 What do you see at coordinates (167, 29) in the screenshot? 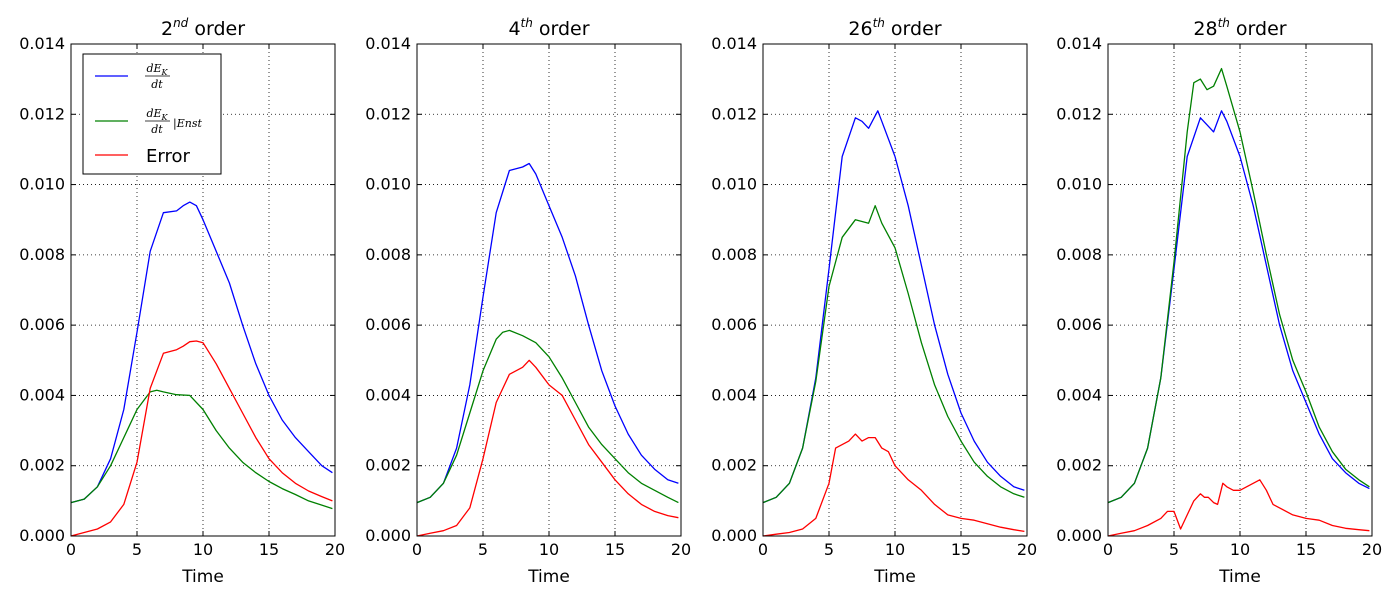
I see `title-prefix: 2` at bounding box center [167, 29].